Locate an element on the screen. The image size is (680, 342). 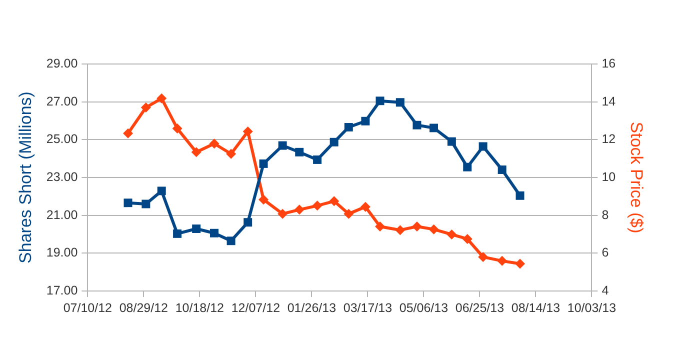
x-tick-label: 10/18/12 is located at coordinates (199, 307).